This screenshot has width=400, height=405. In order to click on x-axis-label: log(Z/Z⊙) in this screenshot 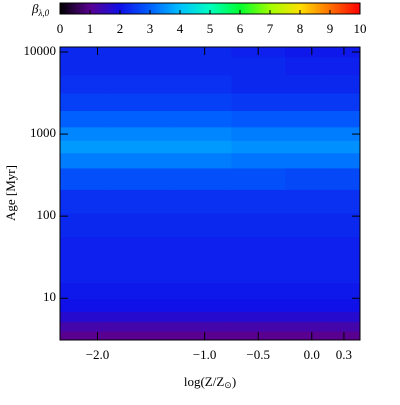, I will do `click(210, 382)`.